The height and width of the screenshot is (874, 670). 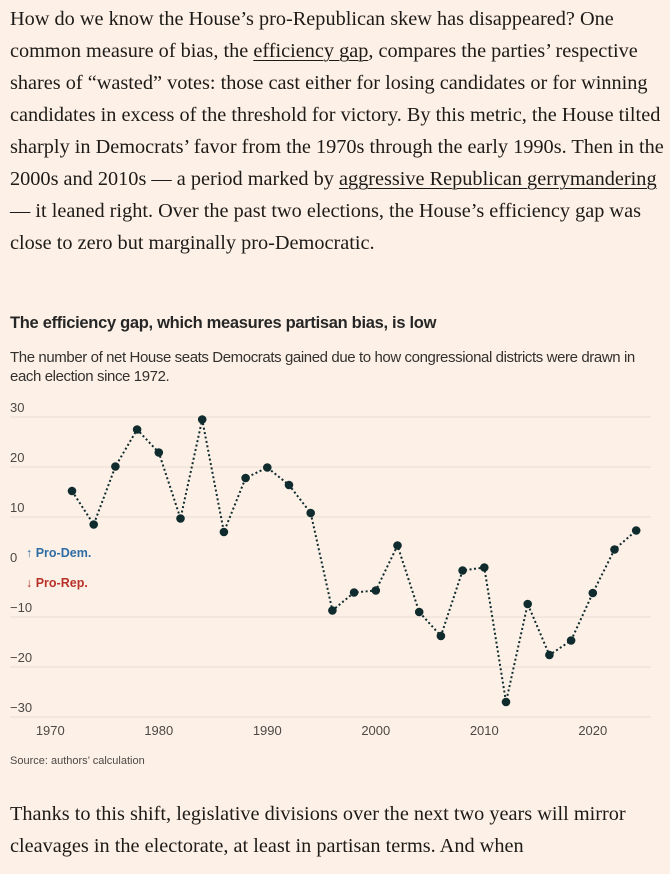 I want to click on x-tick-label: 2000, so click(x=375, y=730).